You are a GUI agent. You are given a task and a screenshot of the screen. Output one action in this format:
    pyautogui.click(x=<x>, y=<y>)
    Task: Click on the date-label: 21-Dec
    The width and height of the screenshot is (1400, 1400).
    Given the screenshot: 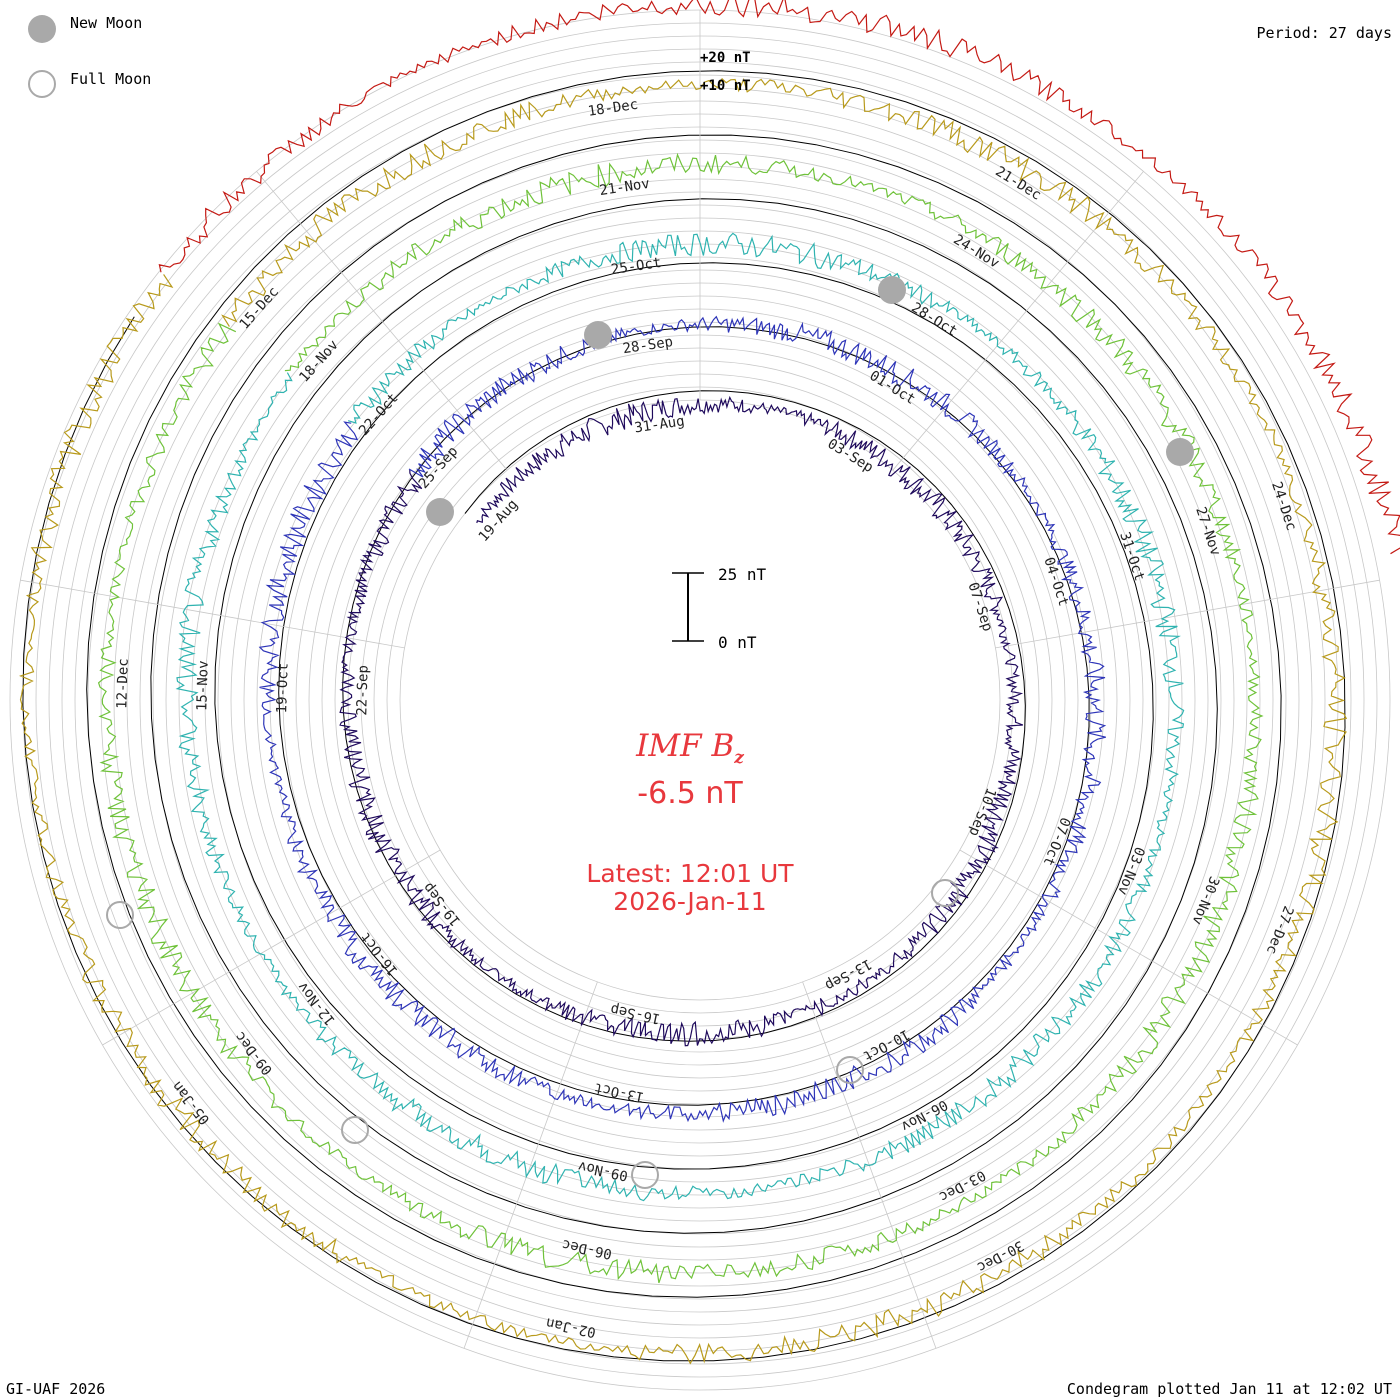 What is the action you would take?
    pyautogui.click(x=1017, y=184)
    